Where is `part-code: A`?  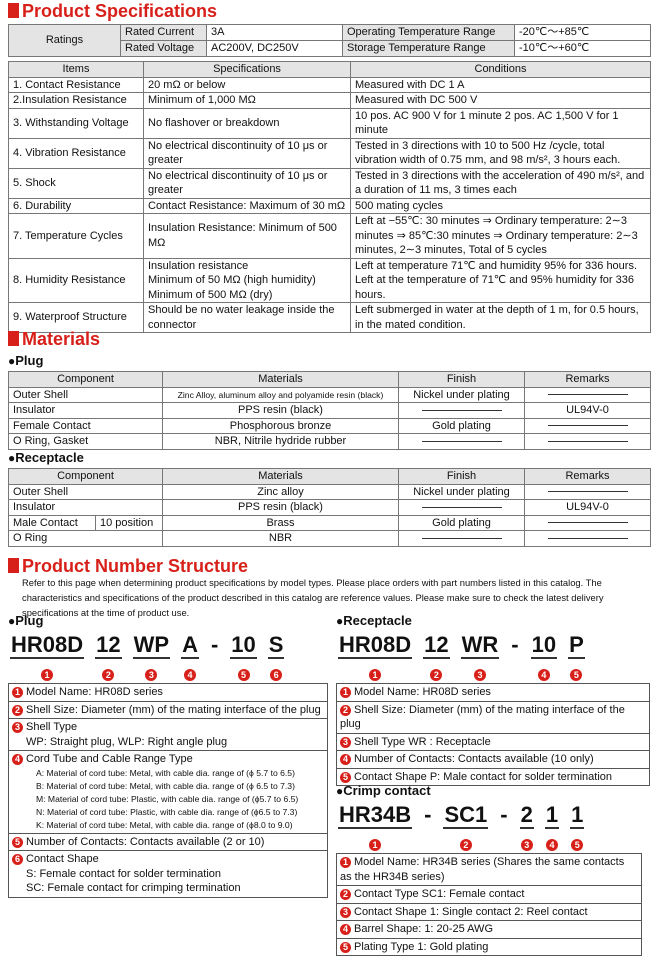
part-code: A is located at coordinates (190, 645).